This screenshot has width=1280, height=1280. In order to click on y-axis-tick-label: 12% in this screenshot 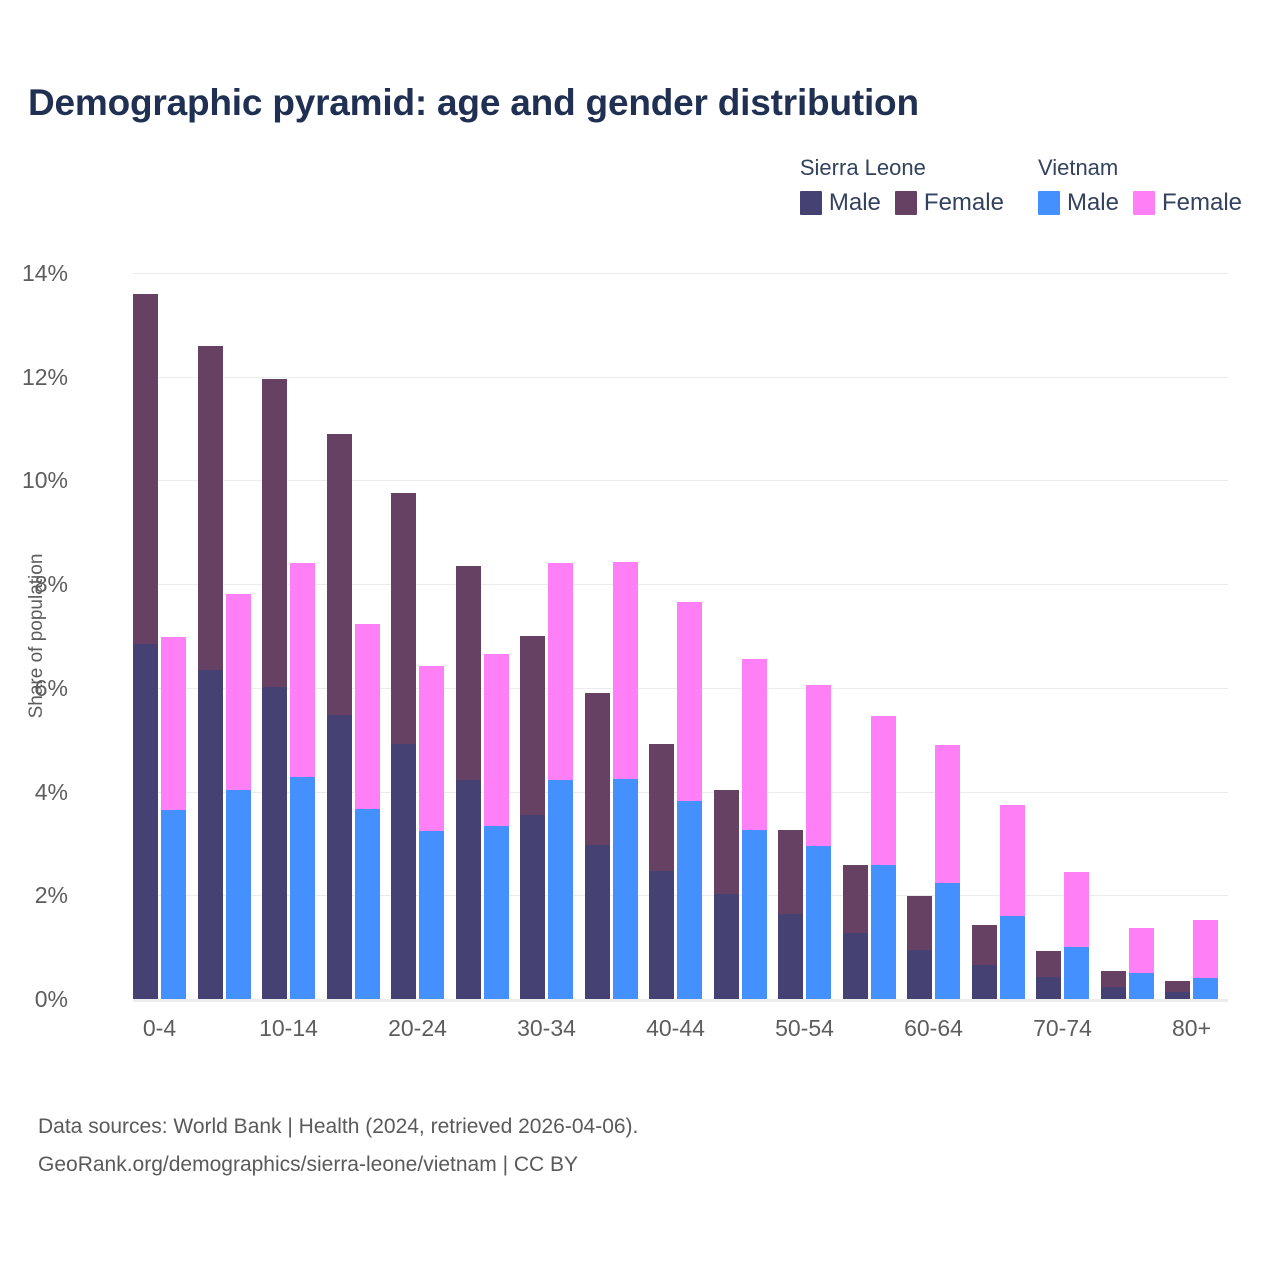, I will do `click(44, 376)`.